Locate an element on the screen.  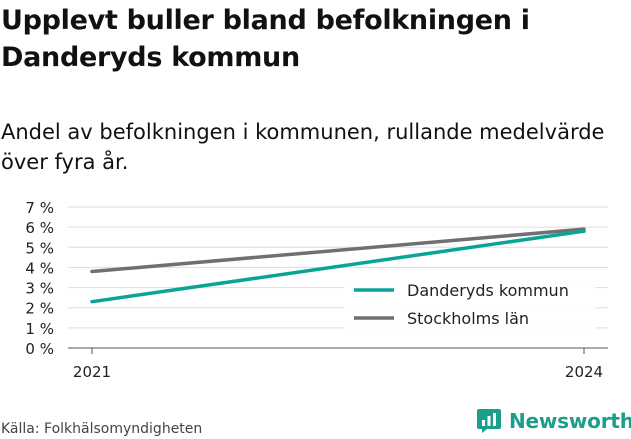
y-tick-label: 0 % is located at coordinates (39, 349).